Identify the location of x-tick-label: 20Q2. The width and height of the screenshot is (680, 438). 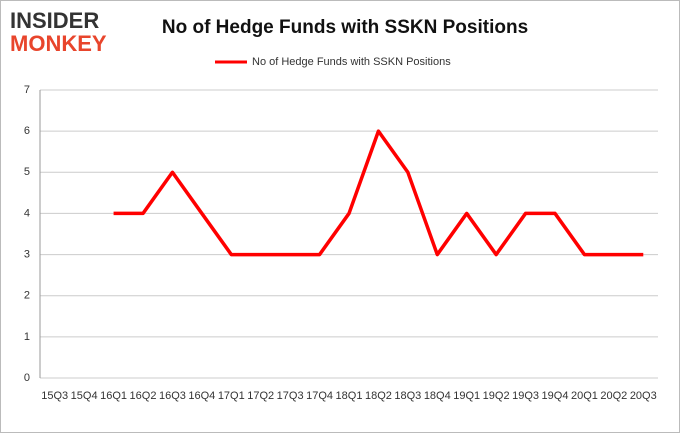
(613, 396).